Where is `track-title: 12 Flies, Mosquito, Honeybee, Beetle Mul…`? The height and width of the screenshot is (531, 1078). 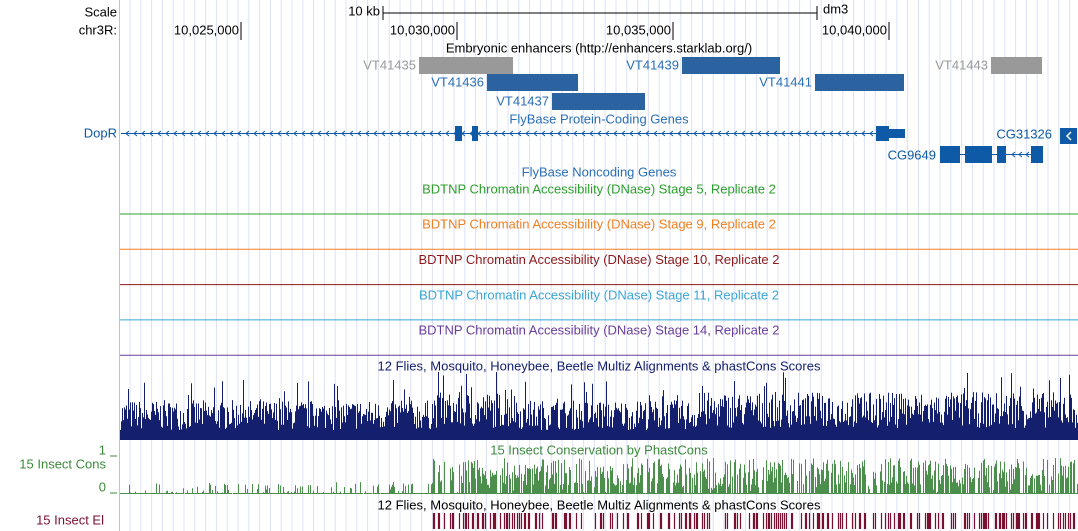
track-title: 12 Flies, Mosquito, Honeybee, Beetle Mul… is located at coordinates (599, 504).